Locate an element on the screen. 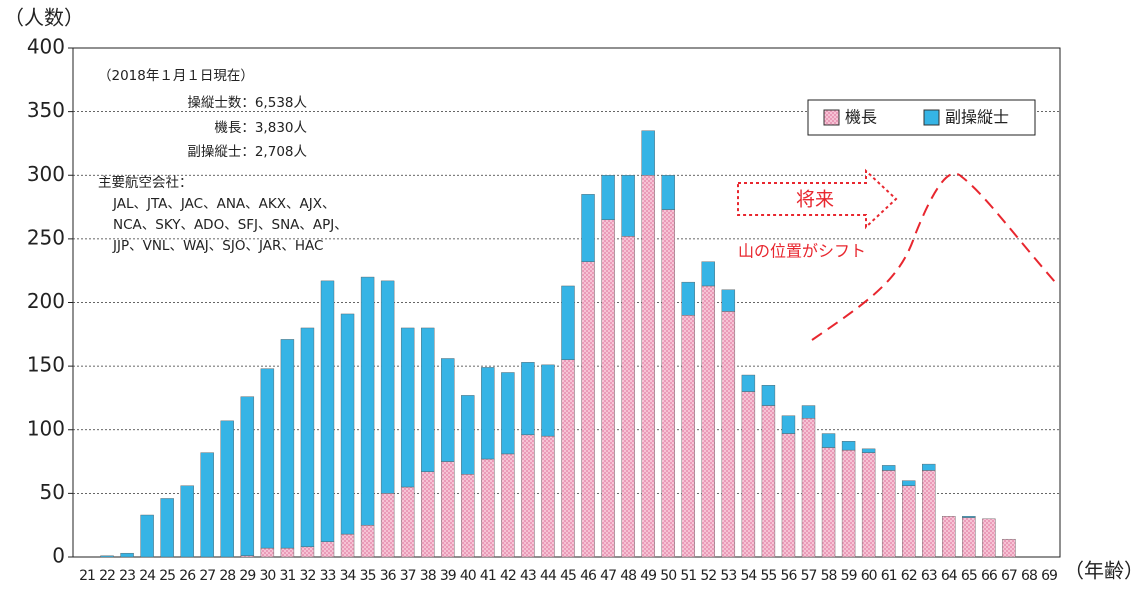 The height and width of the screenshot is (593, 1138). x-tick-label: 52 is located at coordinates (708, 576).